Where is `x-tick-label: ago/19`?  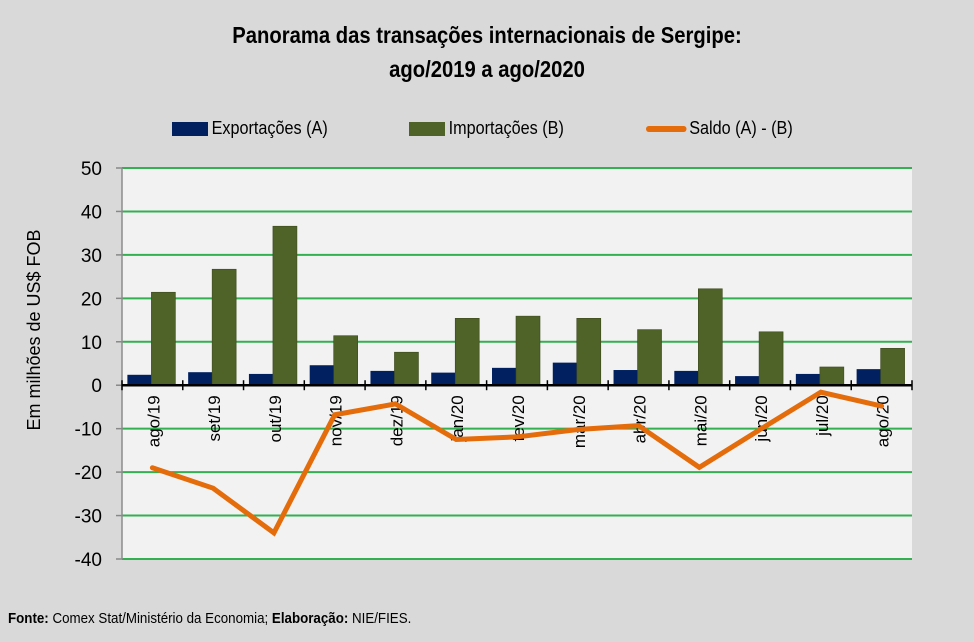
x-tick-label: ago/19 is located at coordinates (153, 421).